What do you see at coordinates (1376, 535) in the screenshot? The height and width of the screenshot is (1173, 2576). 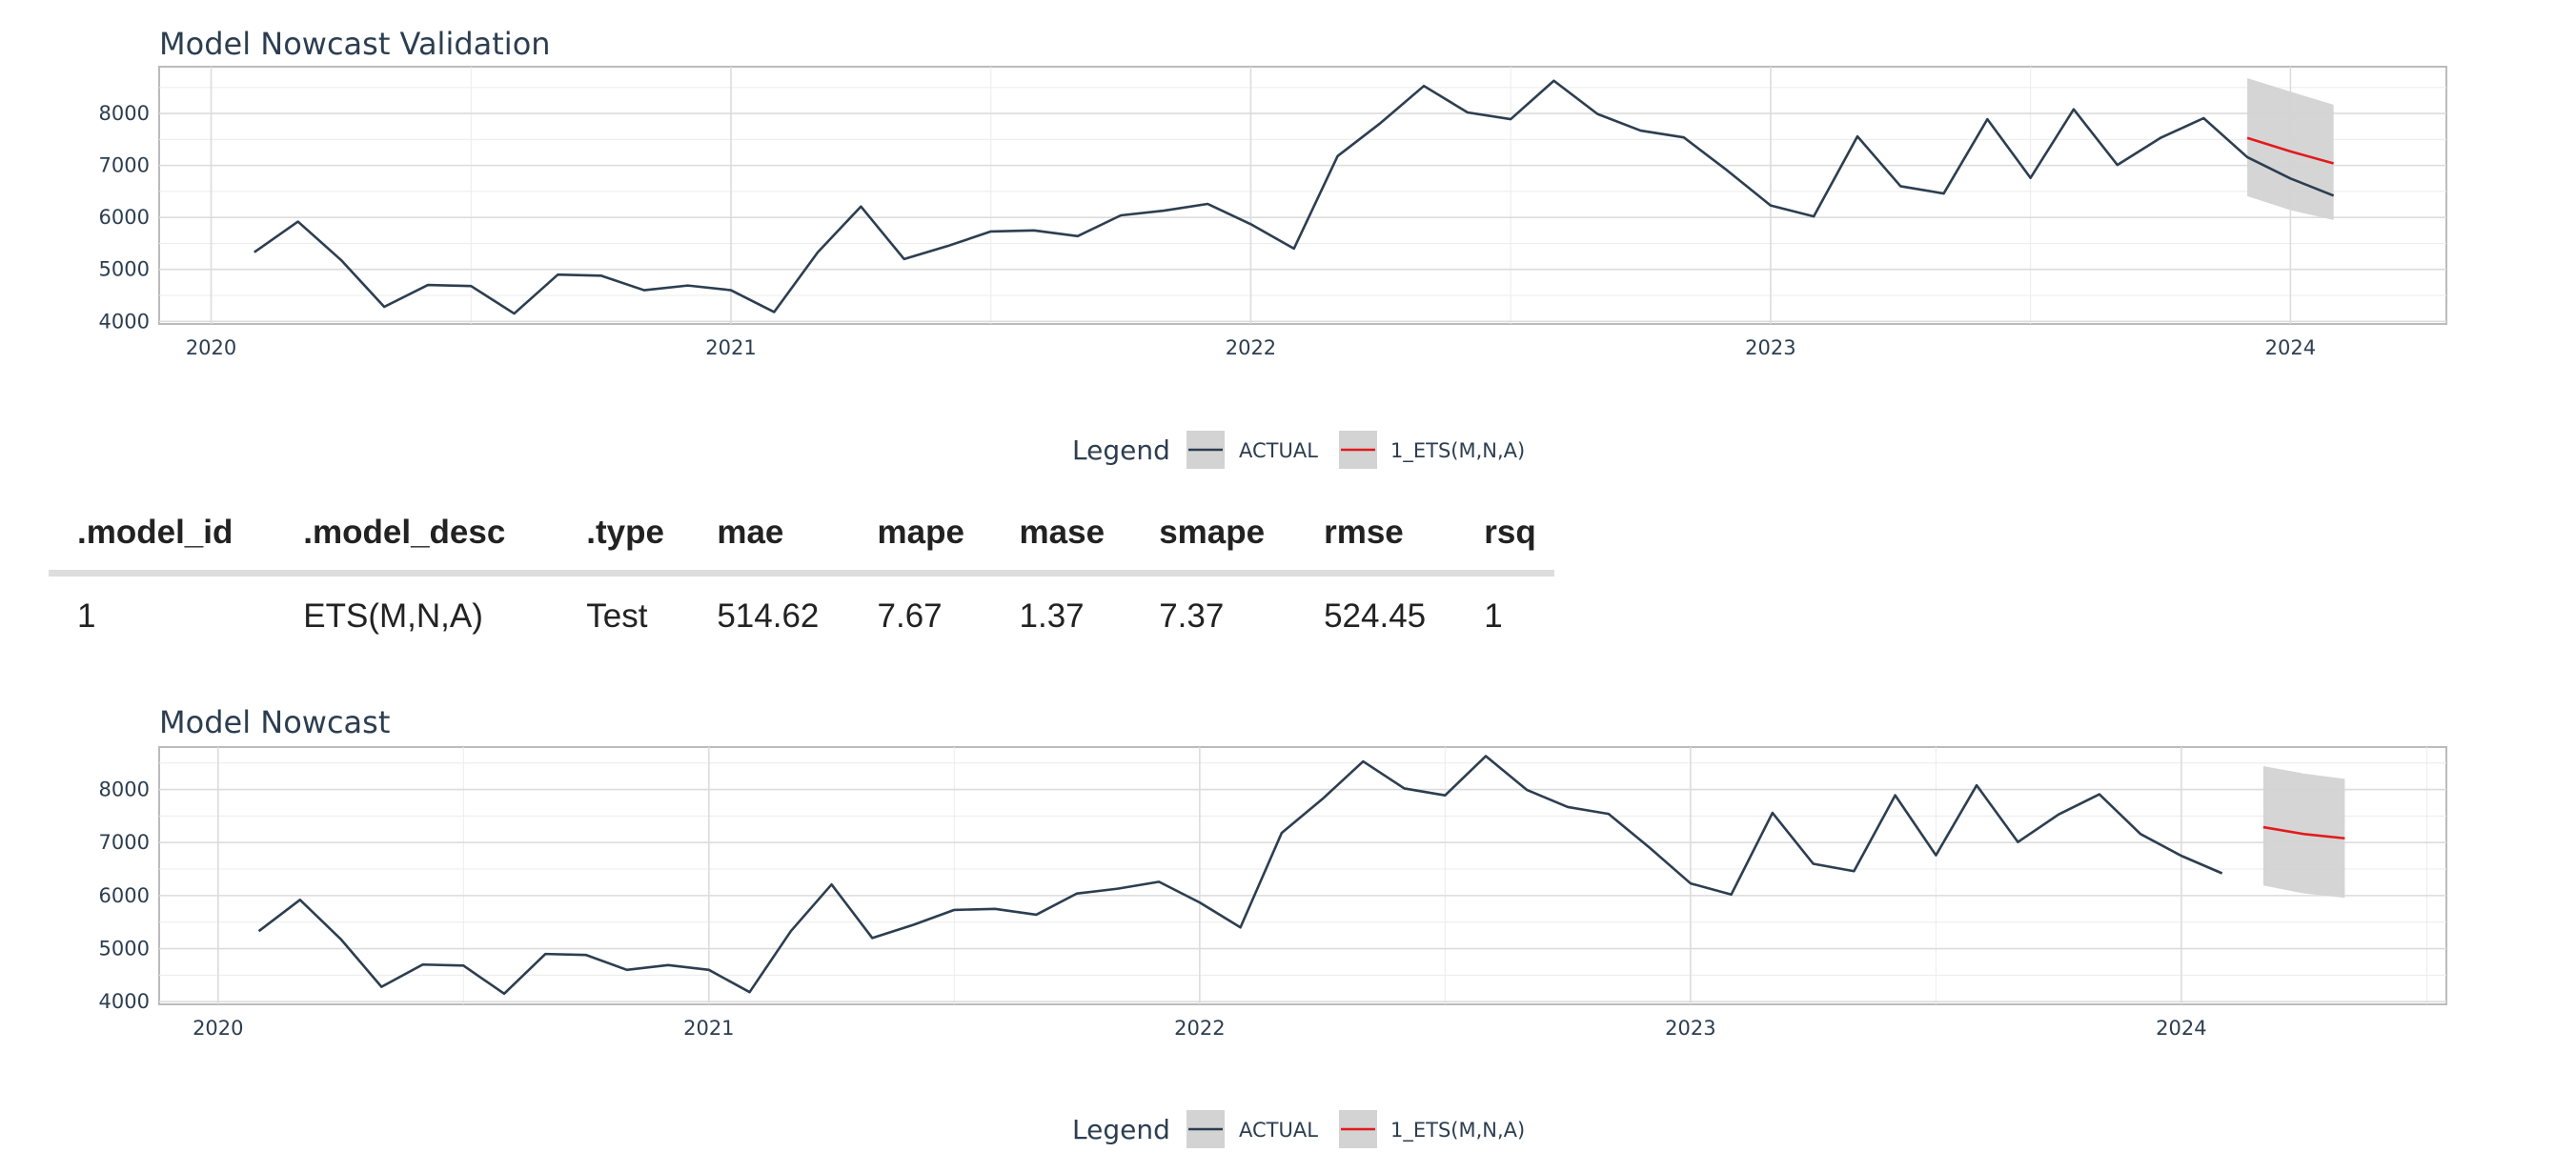 I see `col-header-rmse: rmse` at bounding box center [1376, 535].